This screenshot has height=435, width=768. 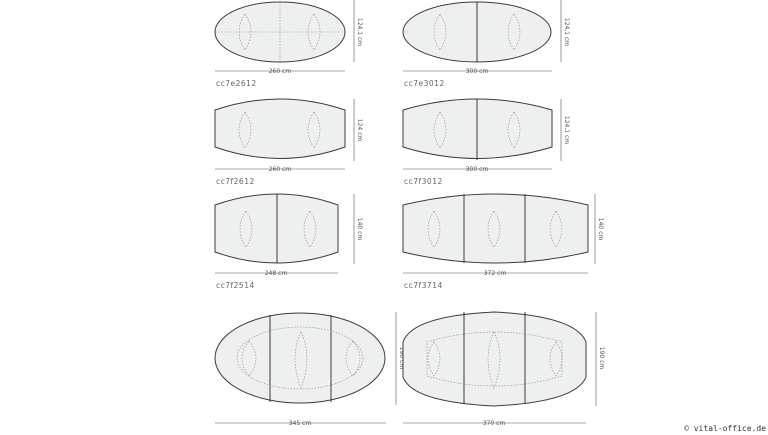 I want to click on product-code: cc7f3012, so click(x=423, y=181).